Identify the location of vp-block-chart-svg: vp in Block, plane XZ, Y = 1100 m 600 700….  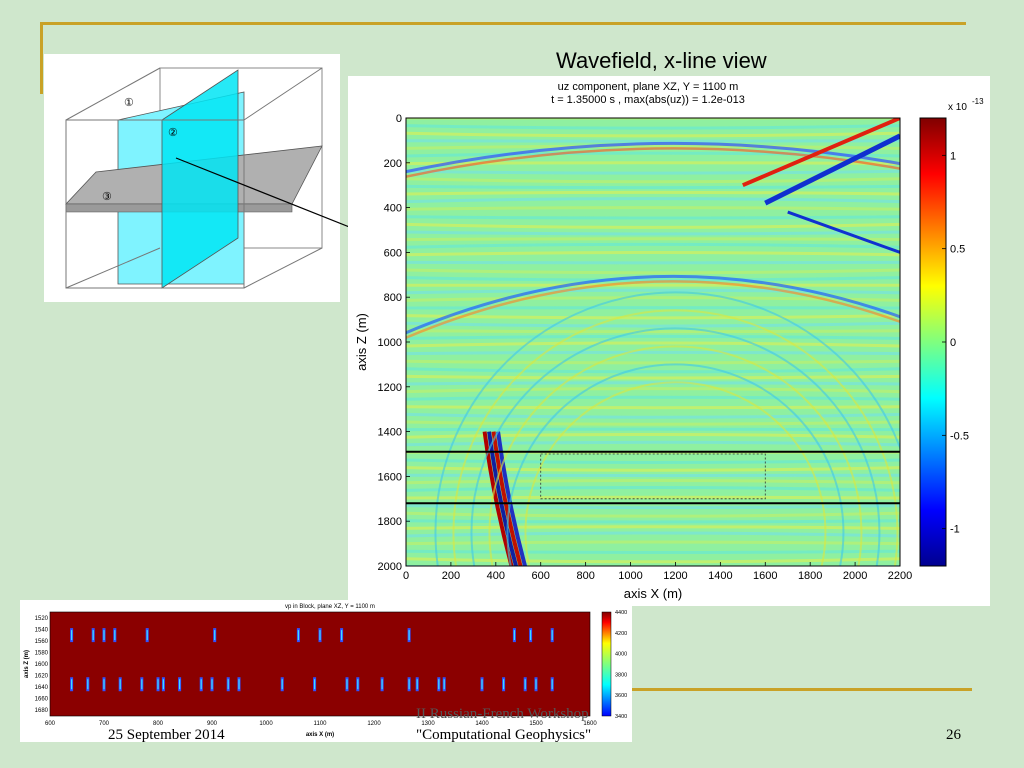
(325, 671).